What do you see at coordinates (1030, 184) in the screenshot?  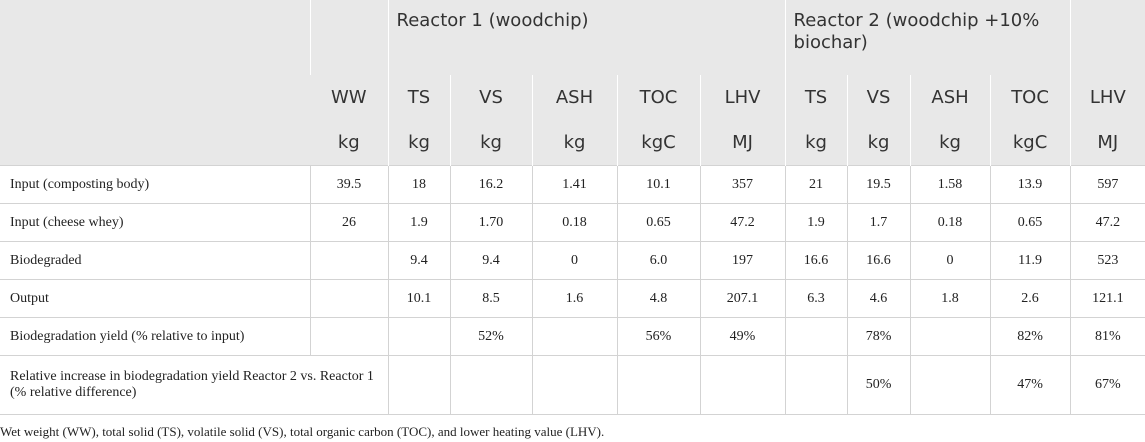 I see `cell: 13.9` at bounding box center [1030, 184].